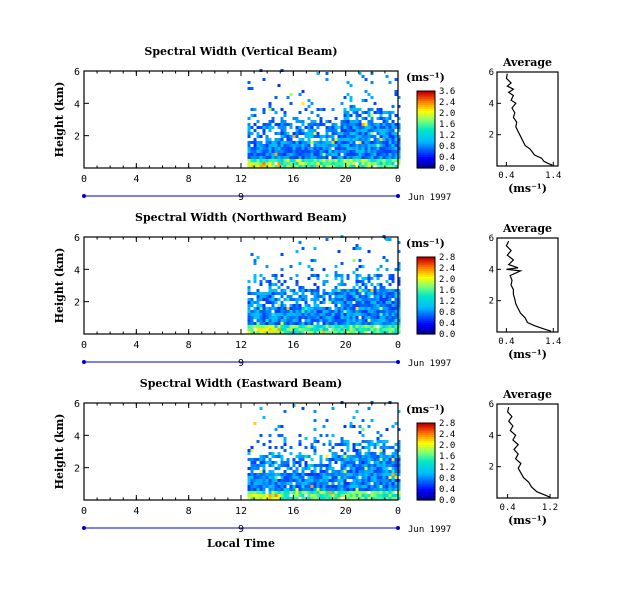 This screenshot has height=598, width=618. Describe the element at coordinates (84, 511) in the screenshot. I see `x-tick-label: 0` at that location.